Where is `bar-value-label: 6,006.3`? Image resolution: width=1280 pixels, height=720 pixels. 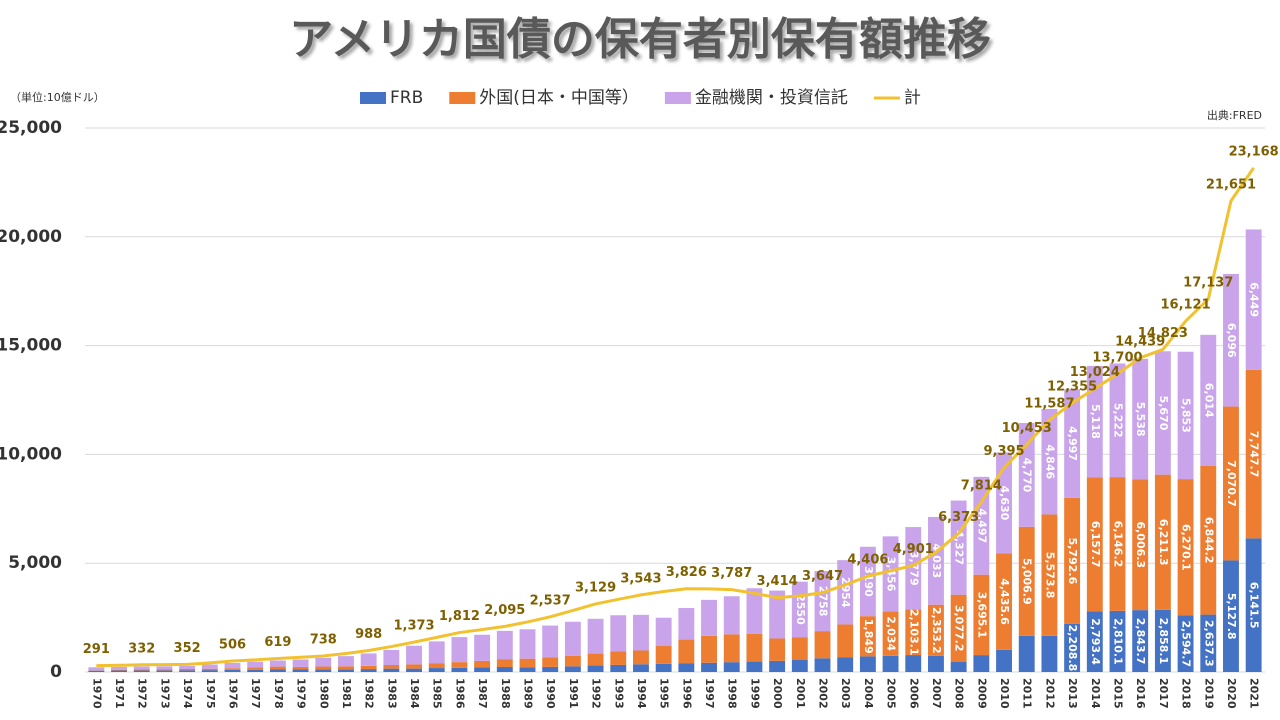 bar-value-label: 6,006.3 is located at coordinates (1140, 544).